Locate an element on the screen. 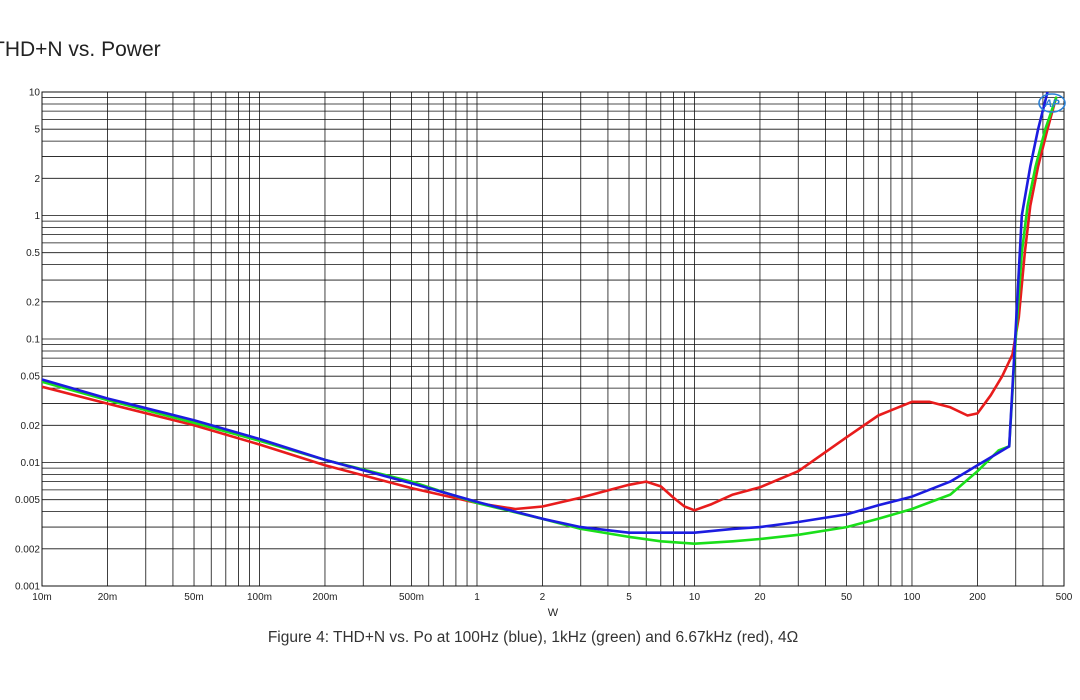  y-tick-label: 1 is located at coordinates (37, 216).